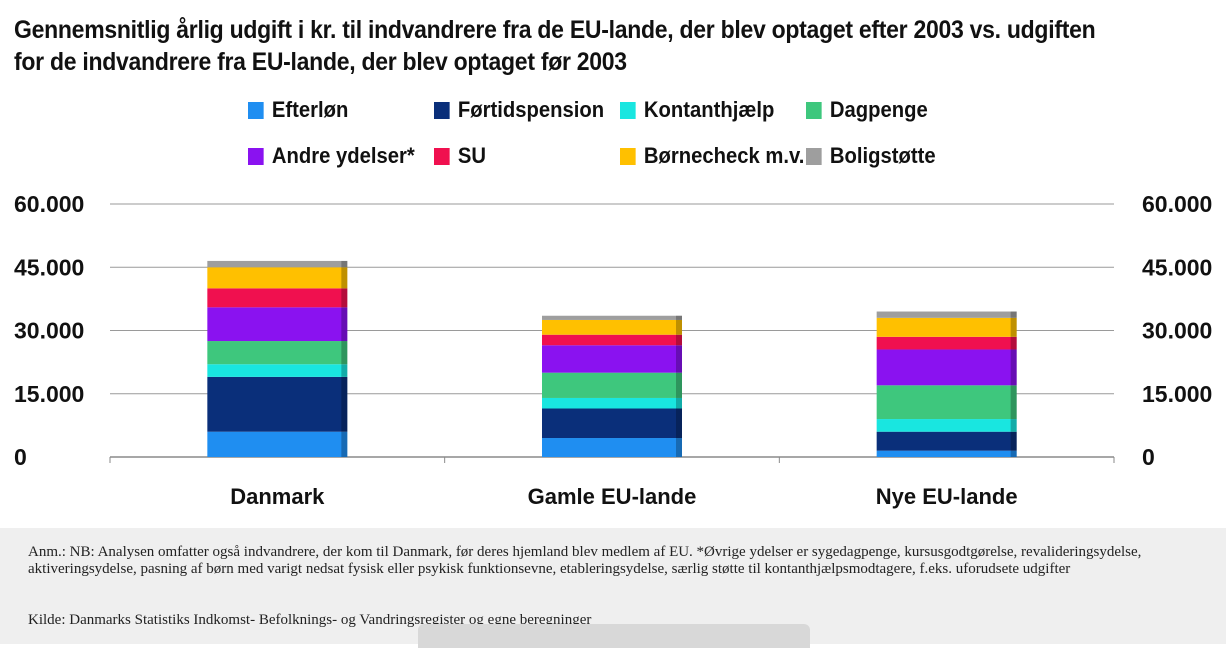  Describe the element at coordinates (1177, 204) in the screenshot. I see `y-tick-label-right: 60.000` at that location.